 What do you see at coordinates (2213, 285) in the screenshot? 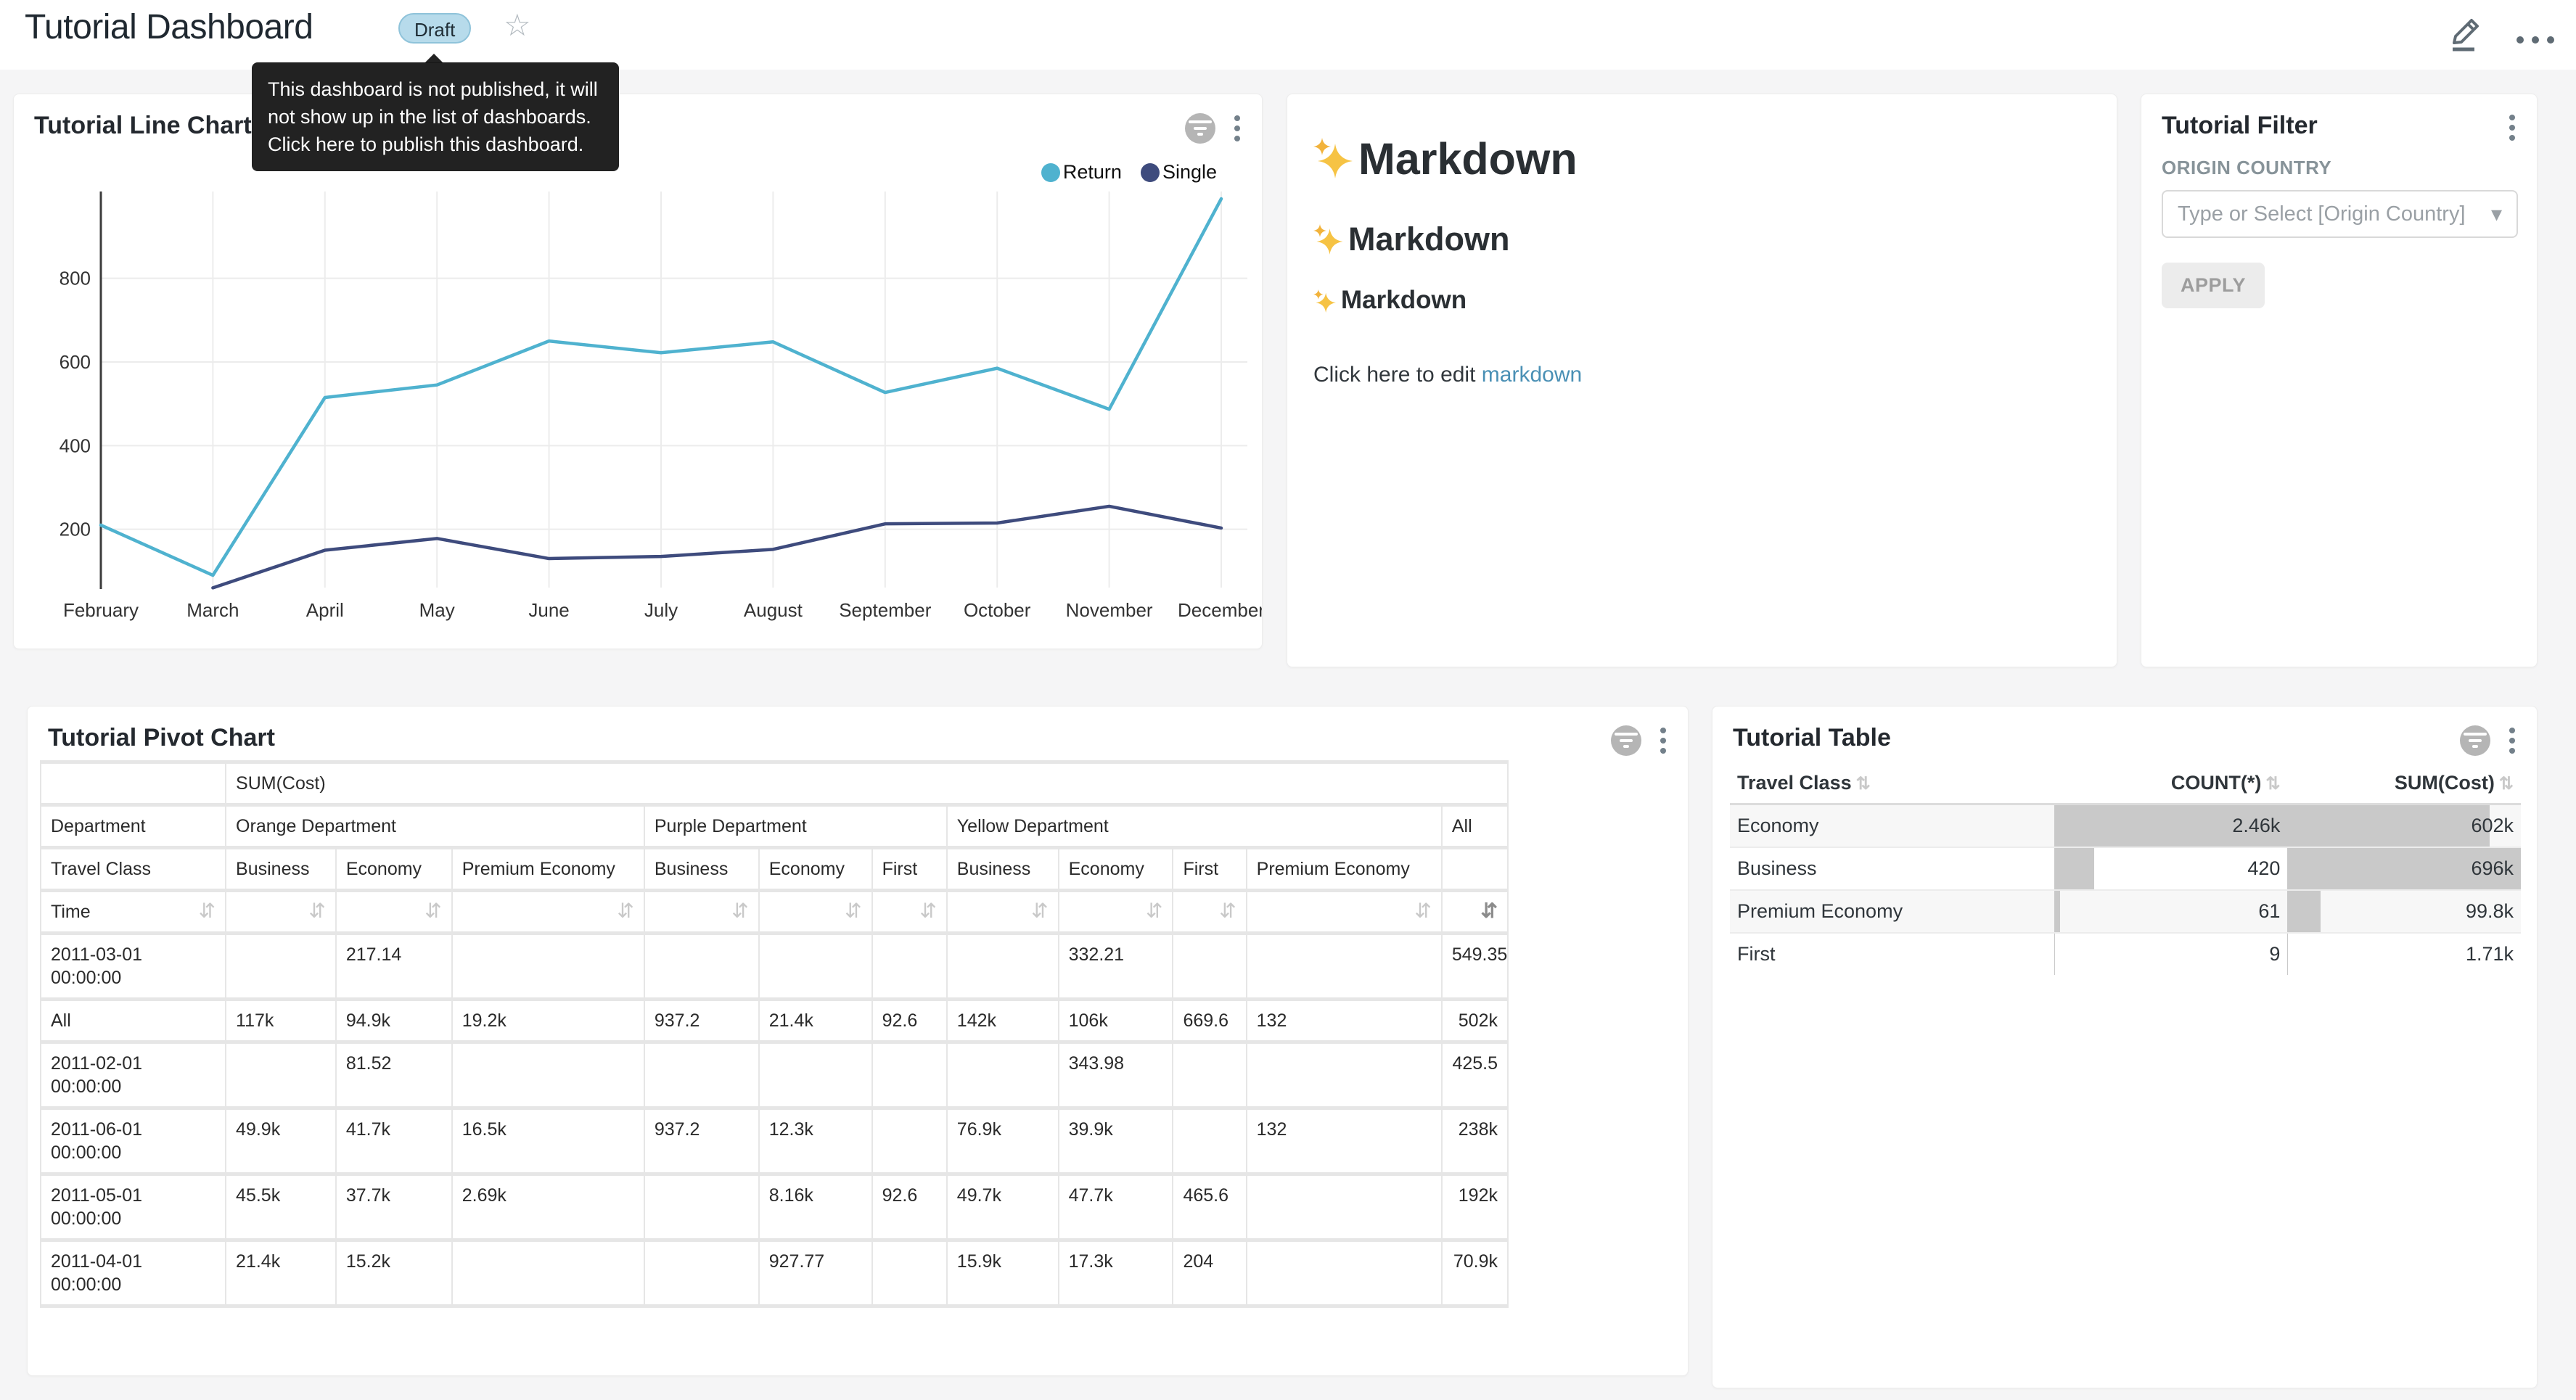
I see `apply-button: APPLY` at bounding box center [2213, 285].